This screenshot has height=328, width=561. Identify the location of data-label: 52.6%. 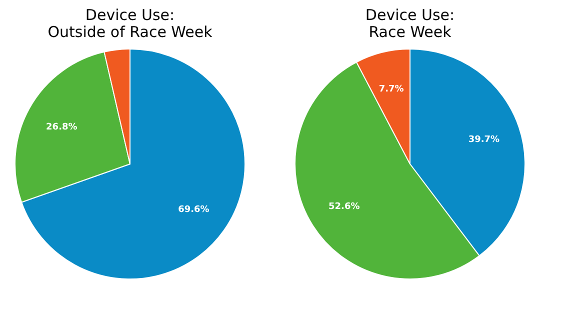
(344, 207).